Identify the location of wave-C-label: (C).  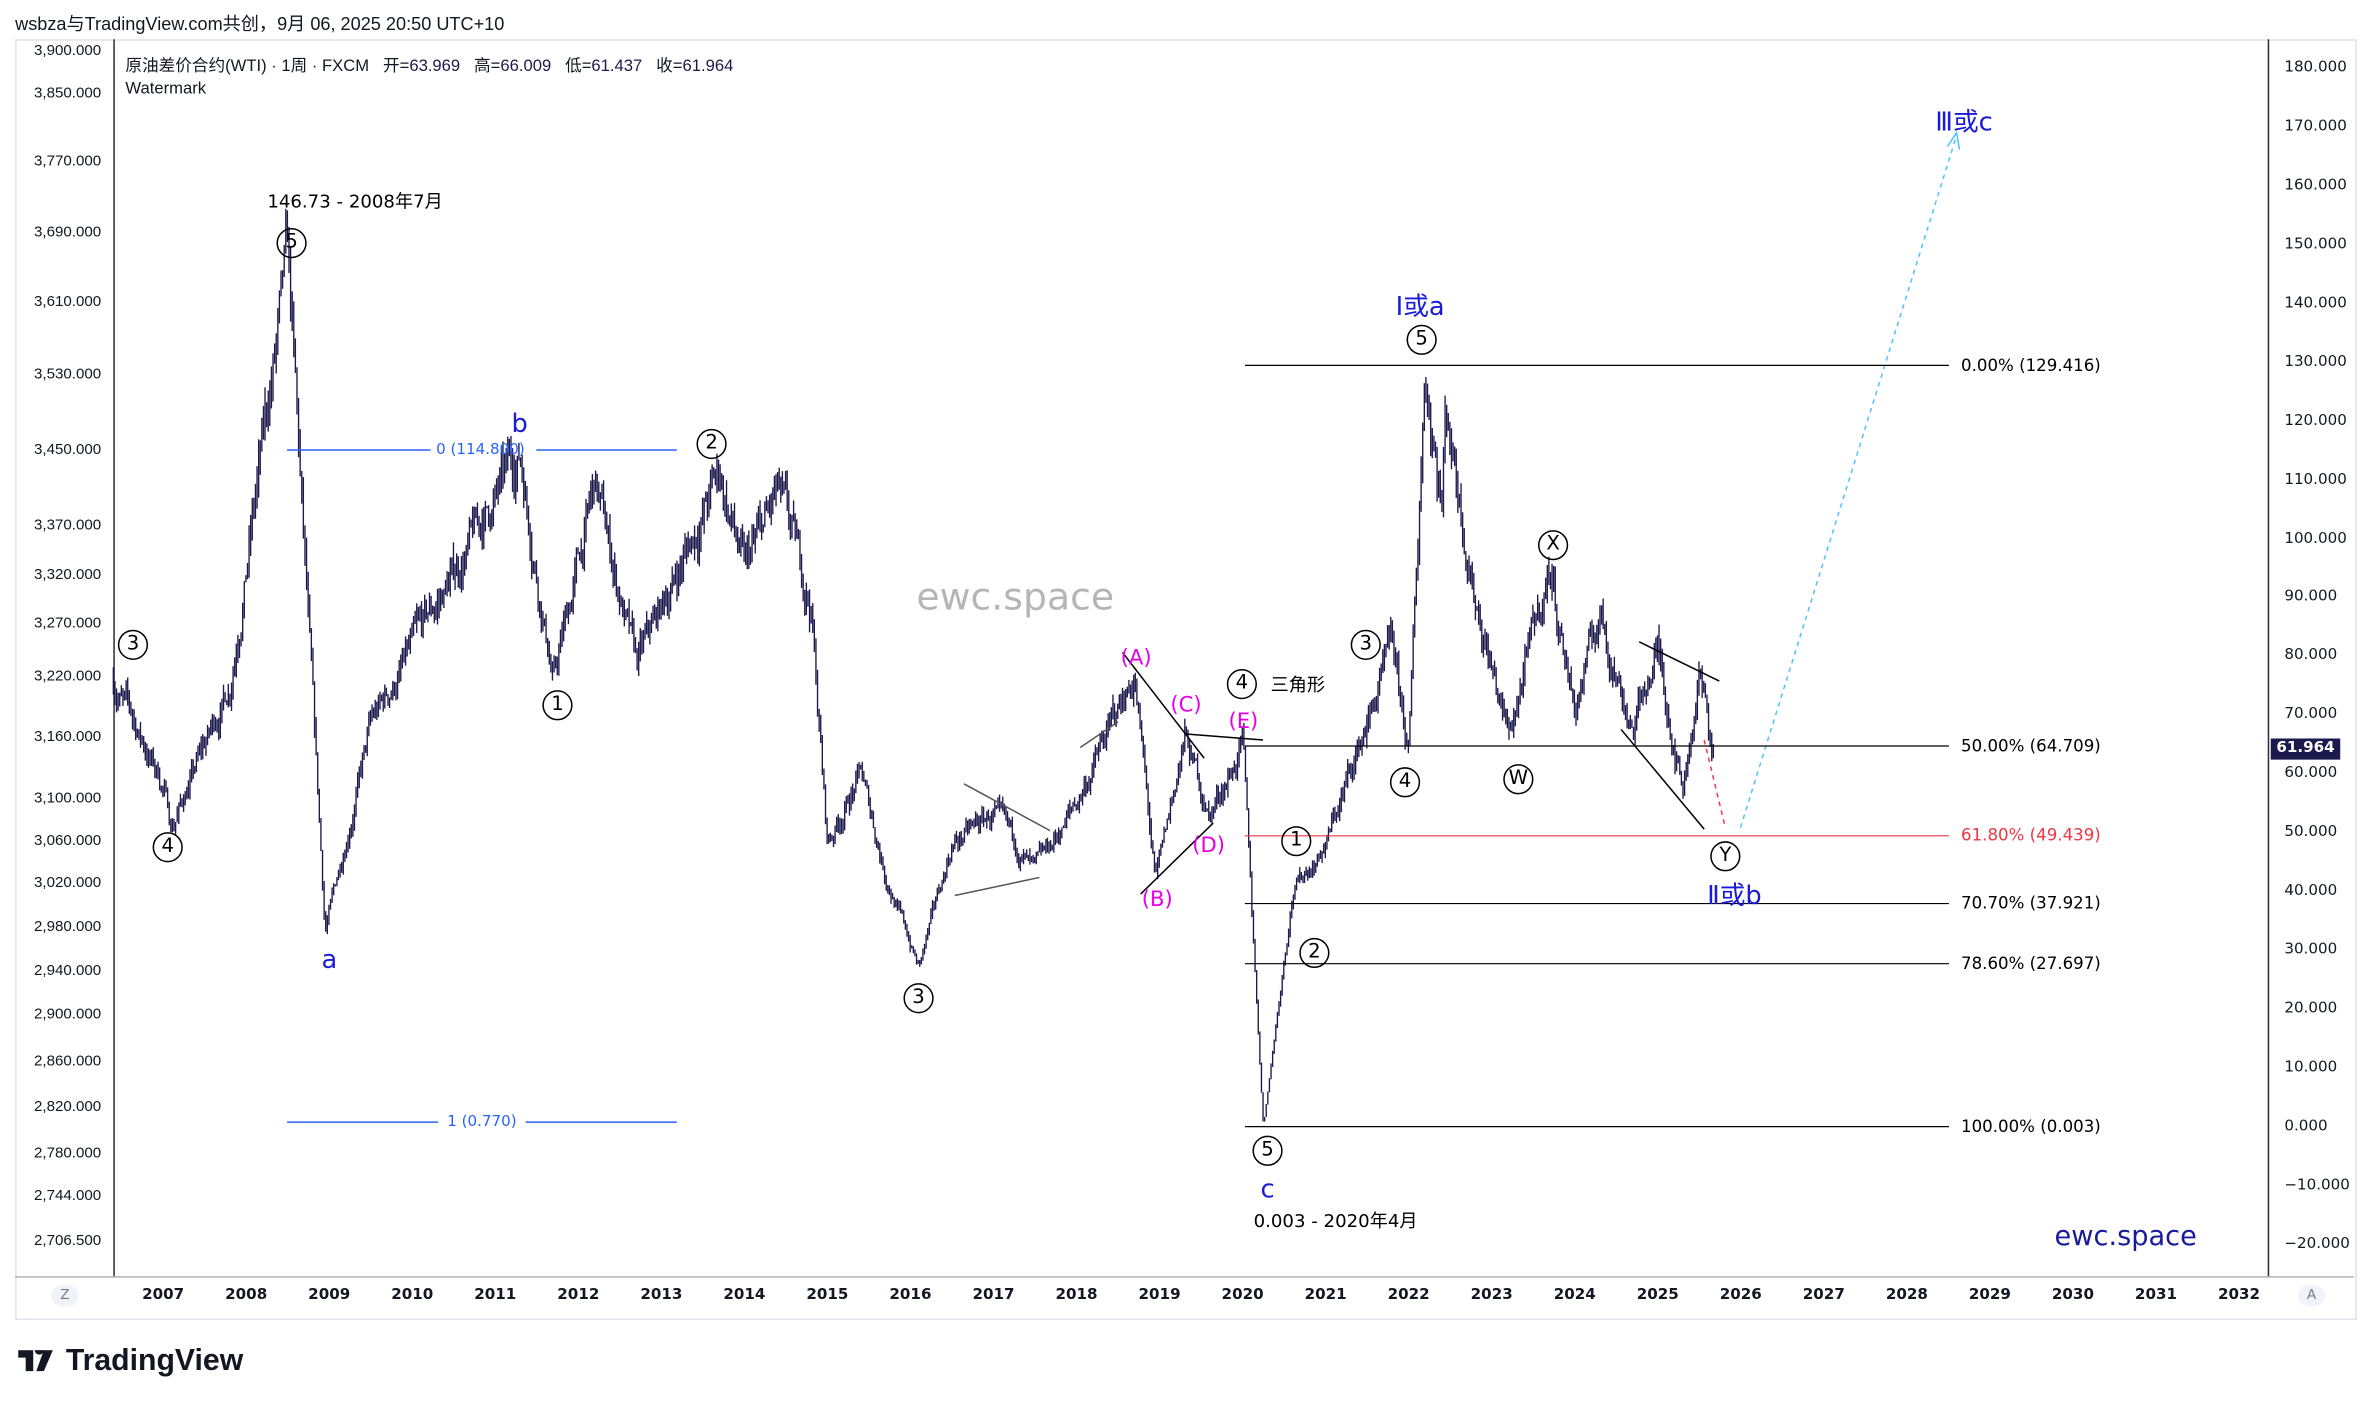
(1186, 705).